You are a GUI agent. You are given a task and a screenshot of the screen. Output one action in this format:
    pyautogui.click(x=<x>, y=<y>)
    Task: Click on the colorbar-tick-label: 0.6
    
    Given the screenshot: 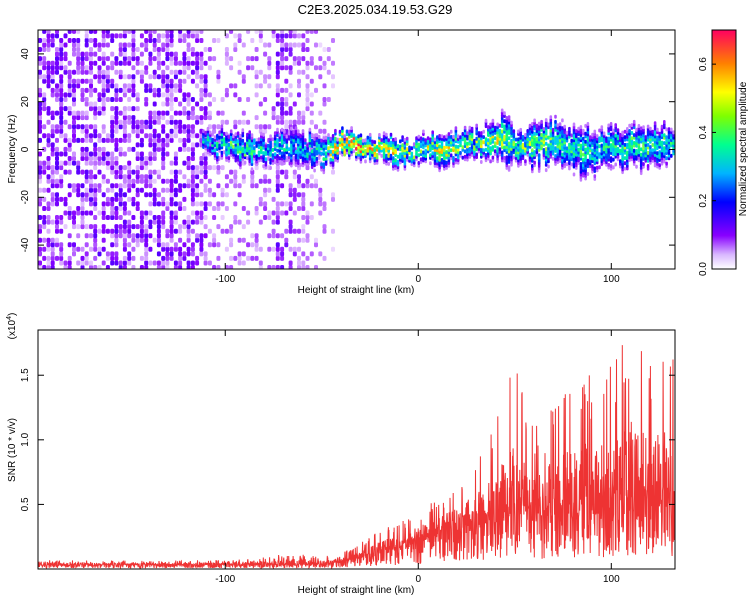 What is the action you would take?
    pyautogui.click(x=703, y=64)
    